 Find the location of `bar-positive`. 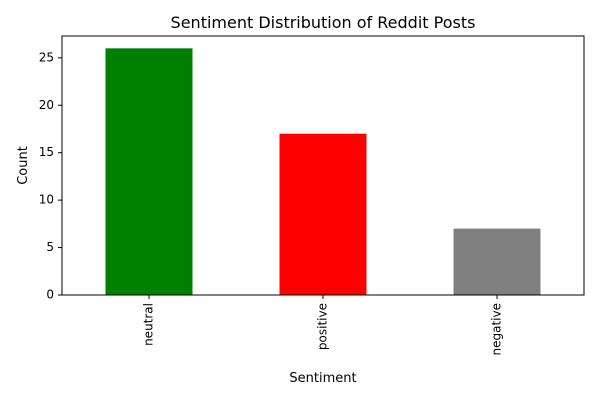

bar-positive is located at coordinates (323, 214).